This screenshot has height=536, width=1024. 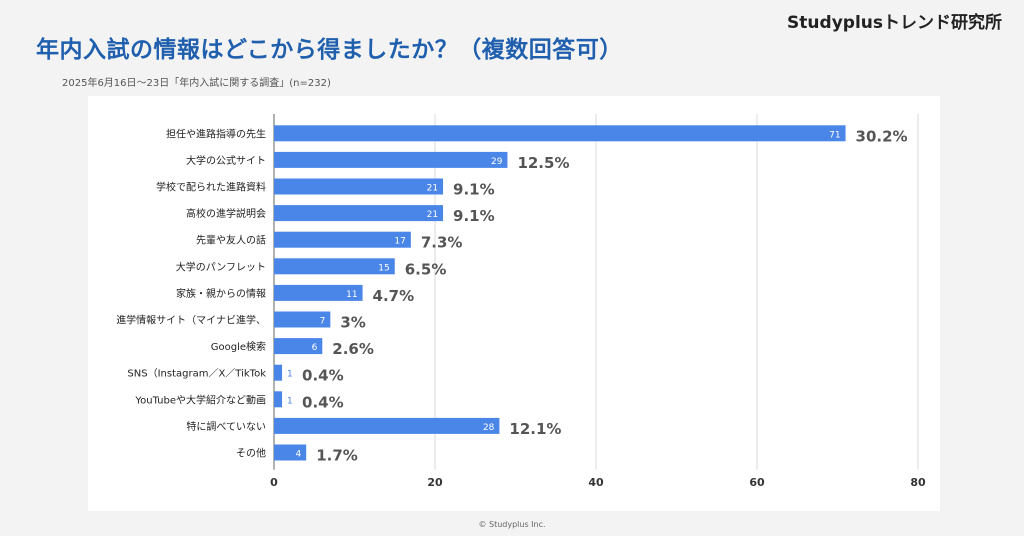 What do you see at coordinates (489, 428) in the screenshot?
I see `bar-value-label: 28` at bounding box center [489, 428].